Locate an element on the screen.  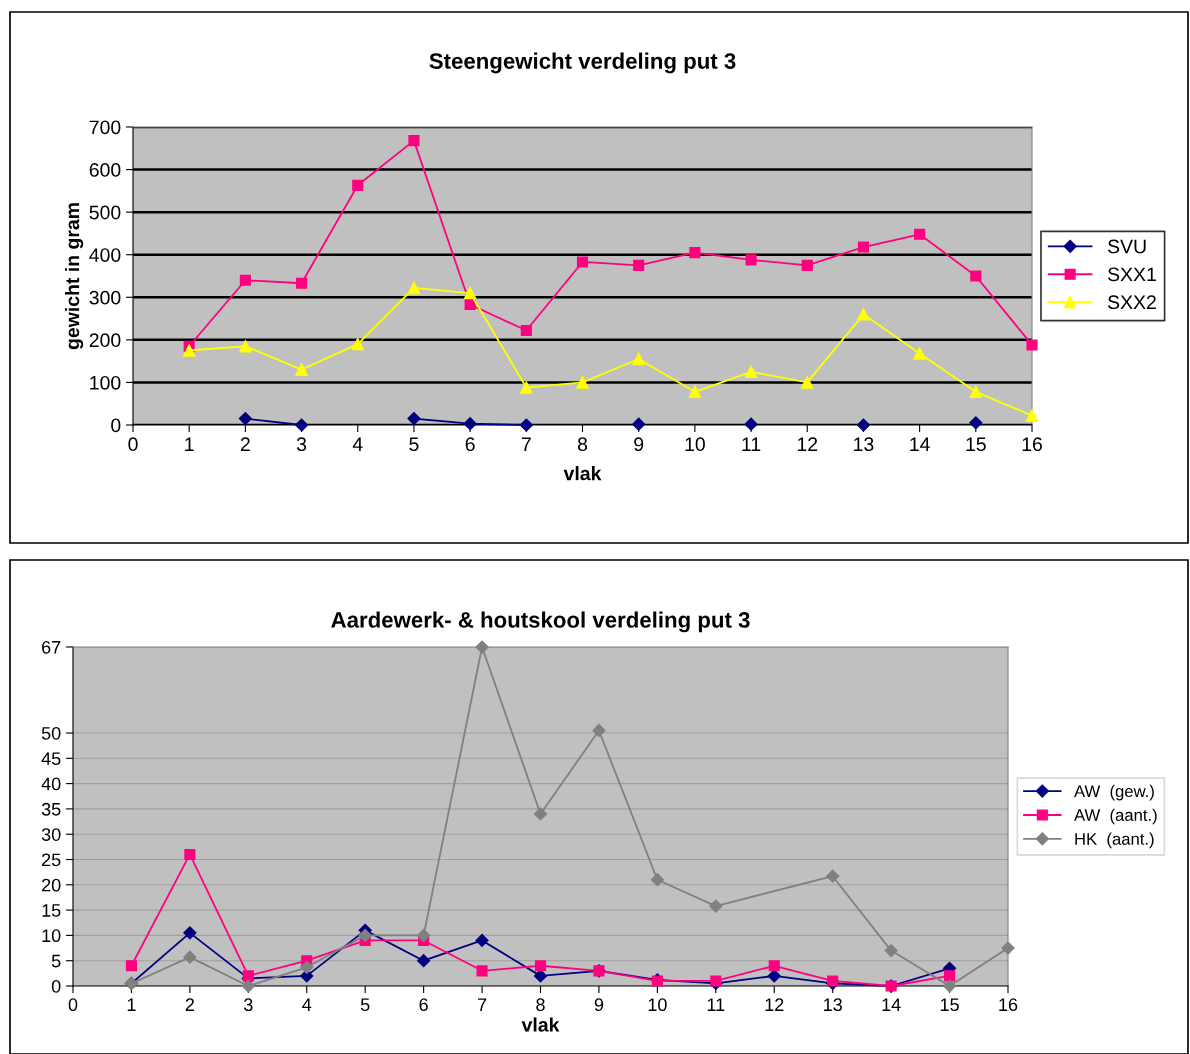
y-tick-label: 40 is located at coordinates (51, 784).